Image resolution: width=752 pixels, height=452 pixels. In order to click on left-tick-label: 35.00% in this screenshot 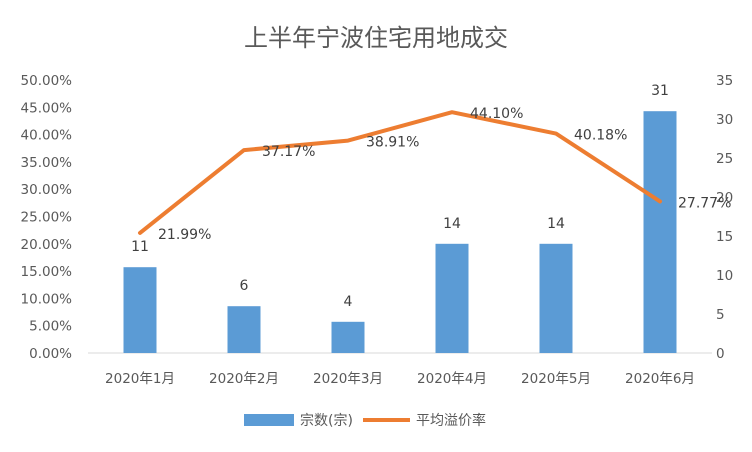, I will do `click(47, 163)`.